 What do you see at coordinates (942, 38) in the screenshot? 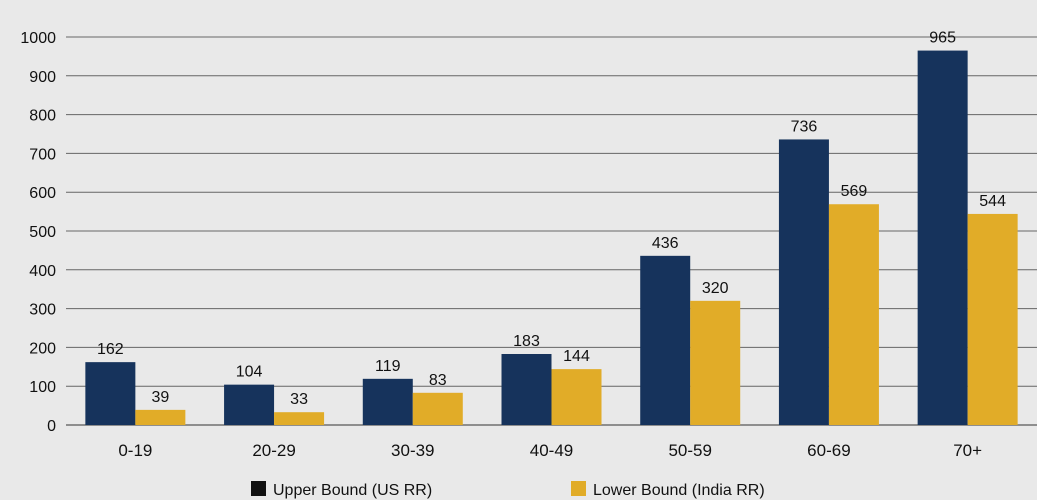
I see `data-label: 965` at bounding box center [942, 38].